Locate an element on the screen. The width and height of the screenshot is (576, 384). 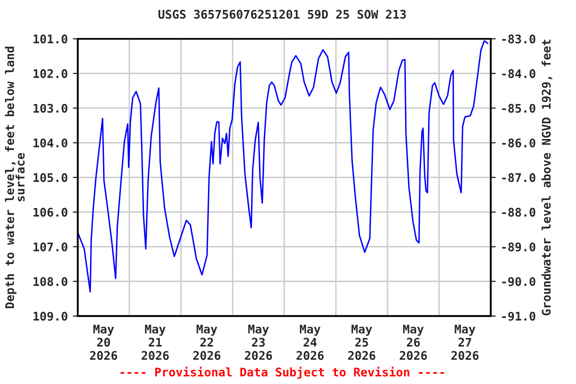
y2-tick-label: -87.0 is located at coordinates (519, 177).